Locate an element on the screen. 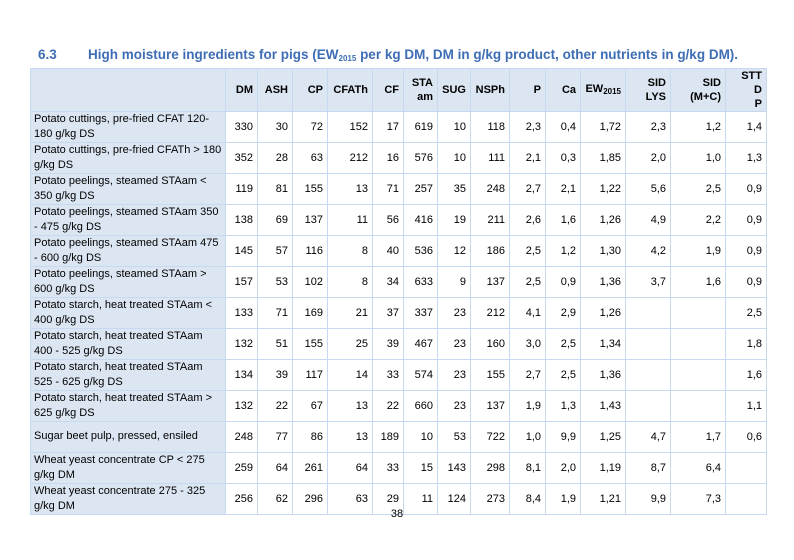  cell: 1,36 is located at coordinates (603, 375).